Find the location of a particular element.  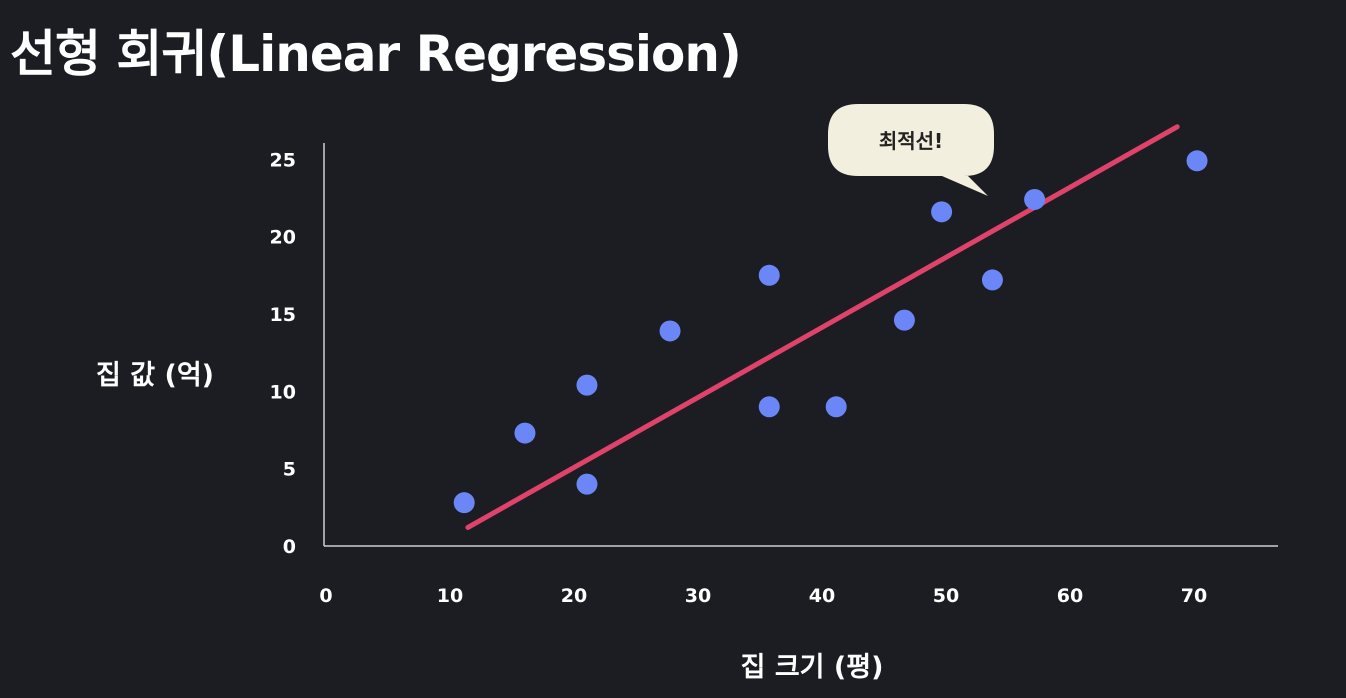

x-tick-label: 20 is located at coordinates (574, 596).